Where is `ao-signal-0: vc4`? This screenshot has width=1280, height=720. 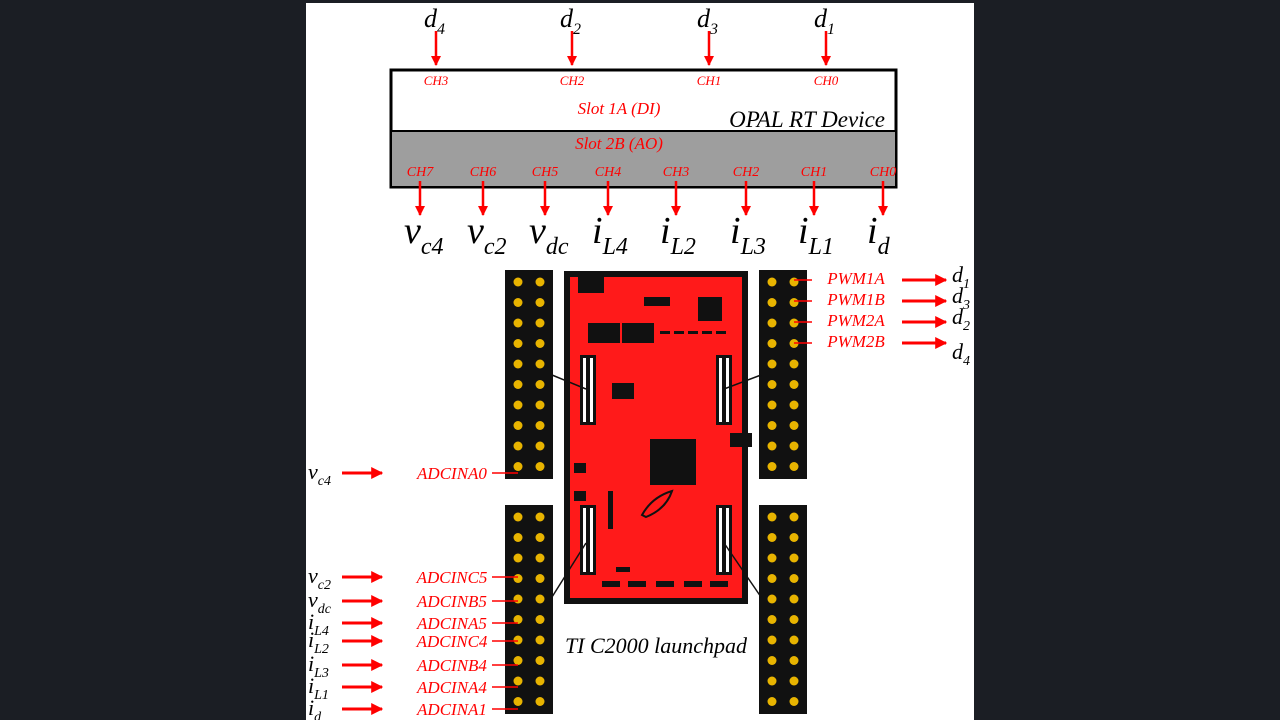 ao-signal-0: vc4 is located at coordinates (424, 235).